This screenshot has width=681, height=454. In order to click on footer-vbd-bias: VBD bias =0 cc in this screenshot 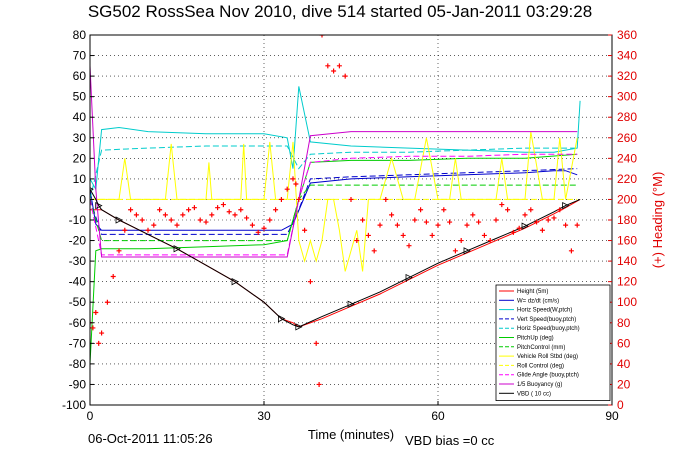, I will do `click(450, 440)`.